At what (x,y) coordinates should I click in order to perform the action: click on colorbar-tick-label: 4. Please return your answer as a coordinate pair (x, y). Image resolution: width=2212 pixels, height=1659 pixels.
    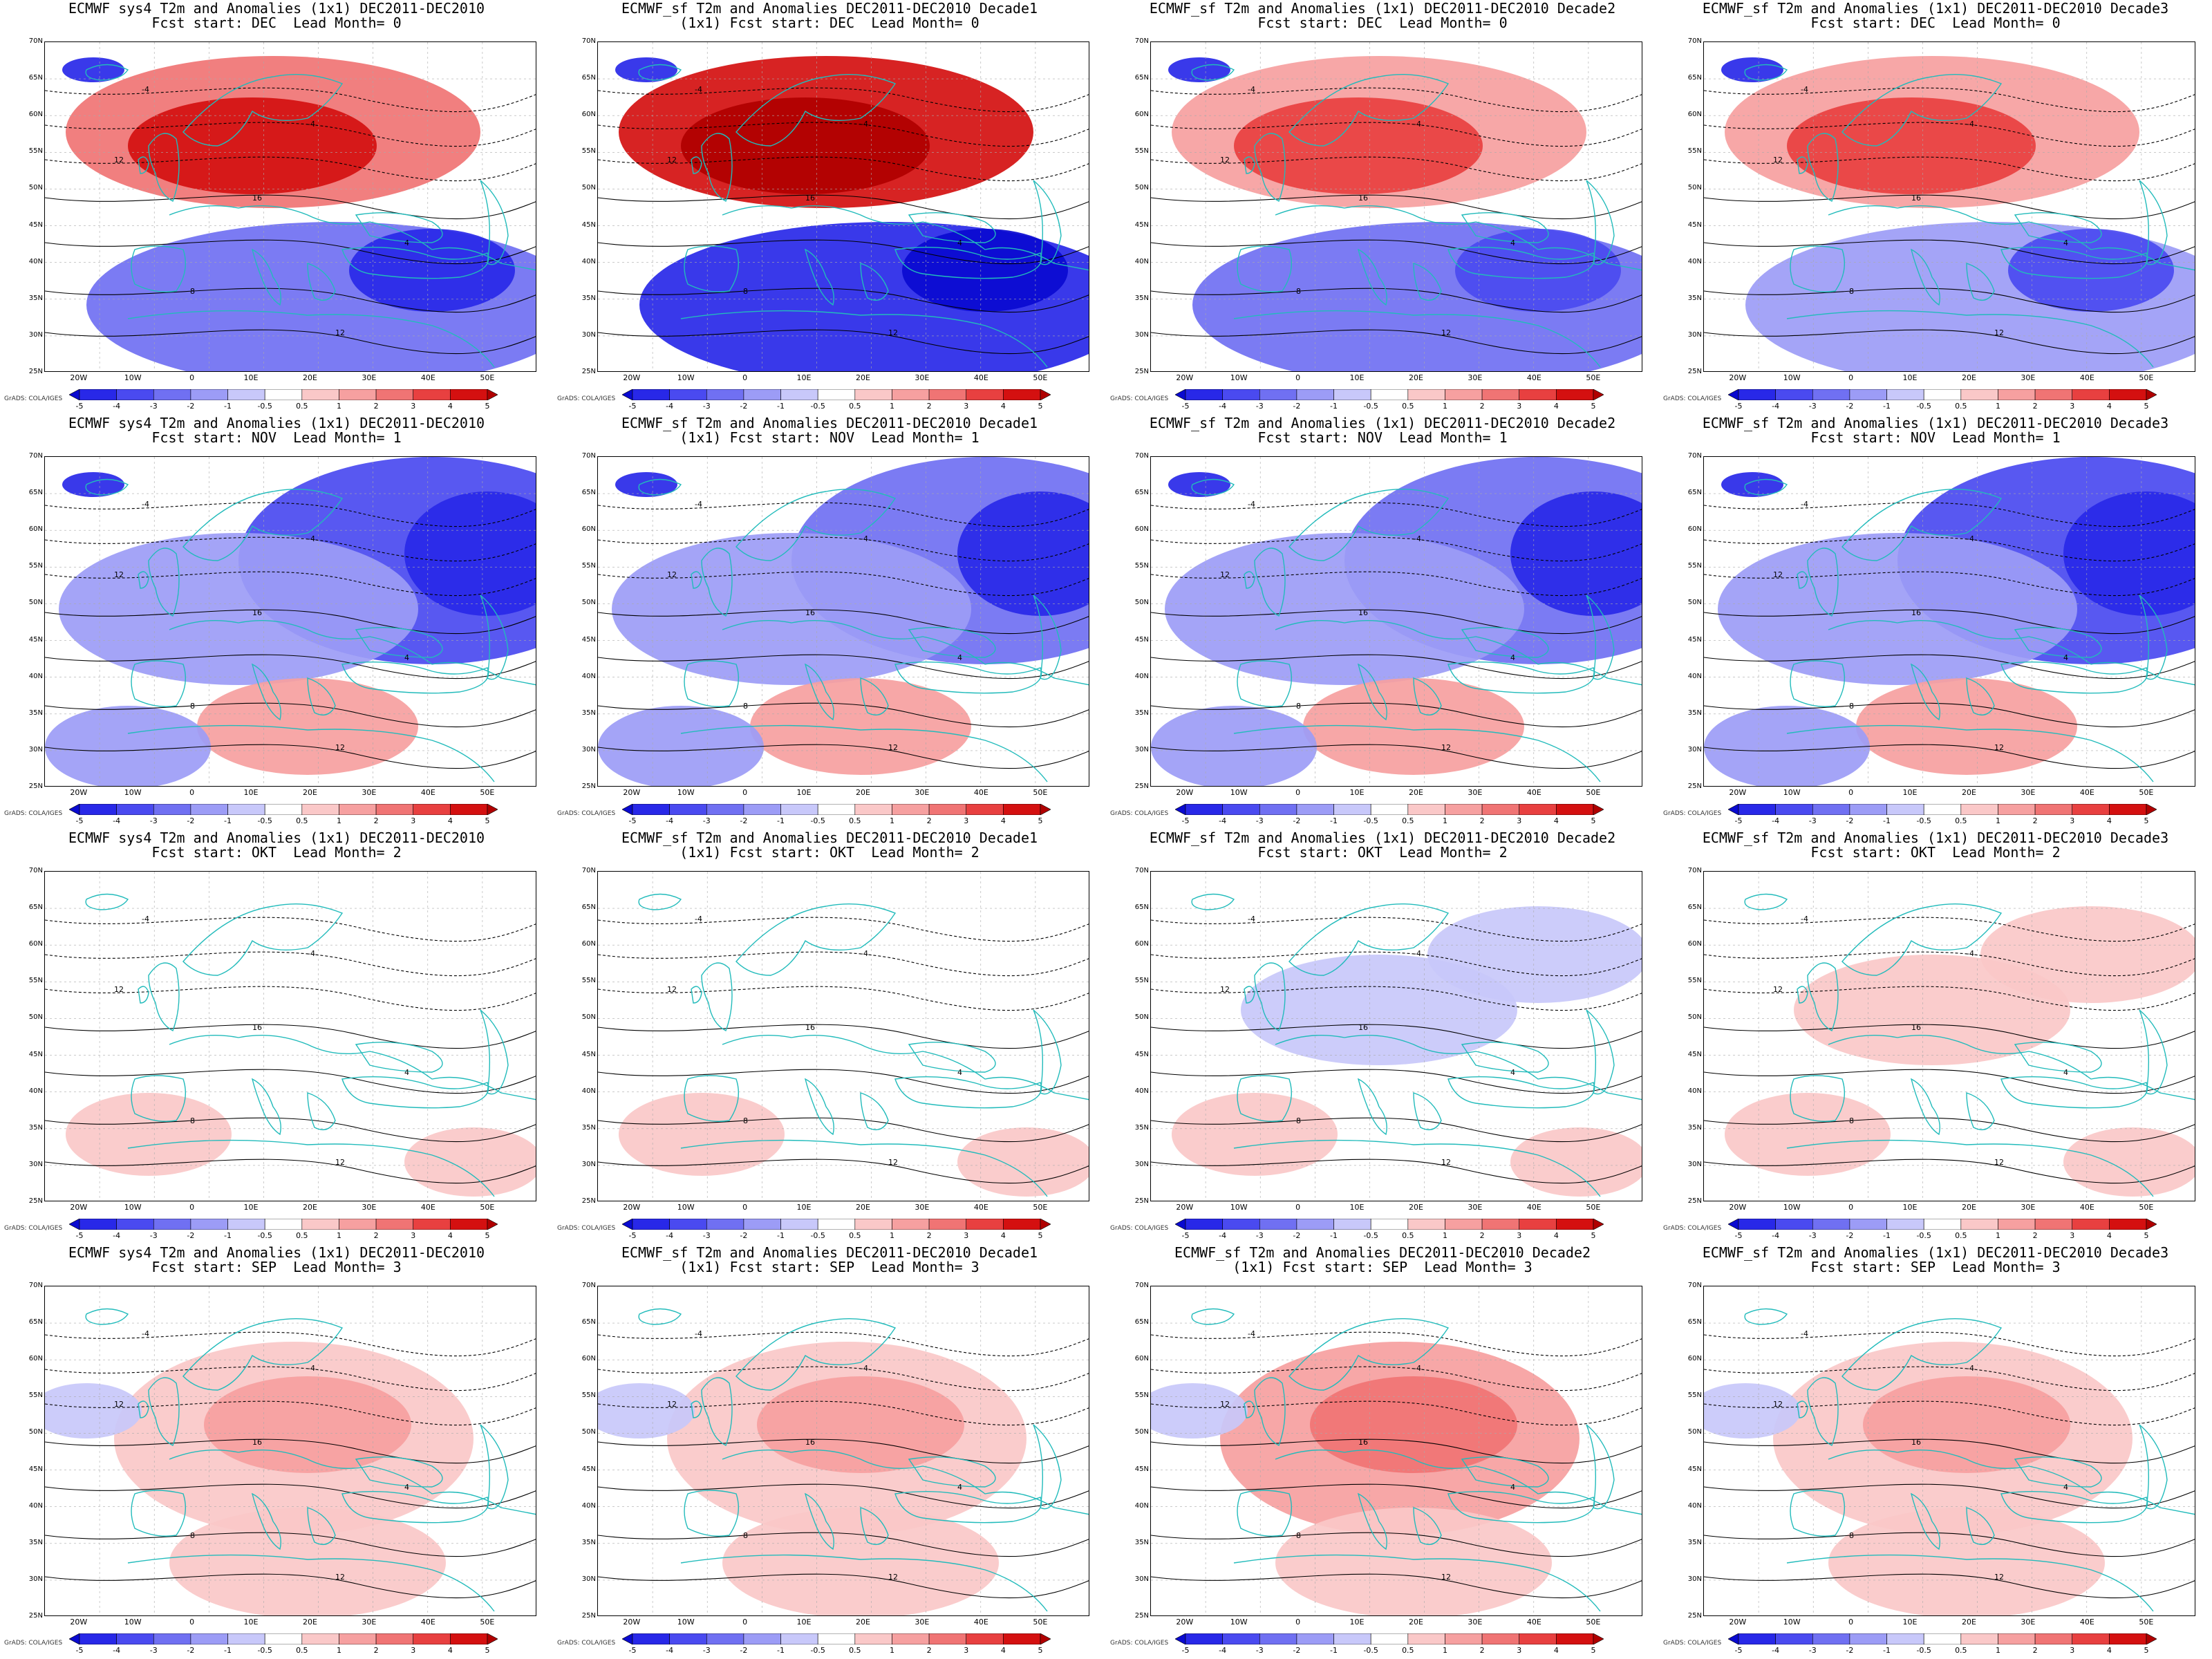
    Looking at the image, I should click on (2109, 1235).